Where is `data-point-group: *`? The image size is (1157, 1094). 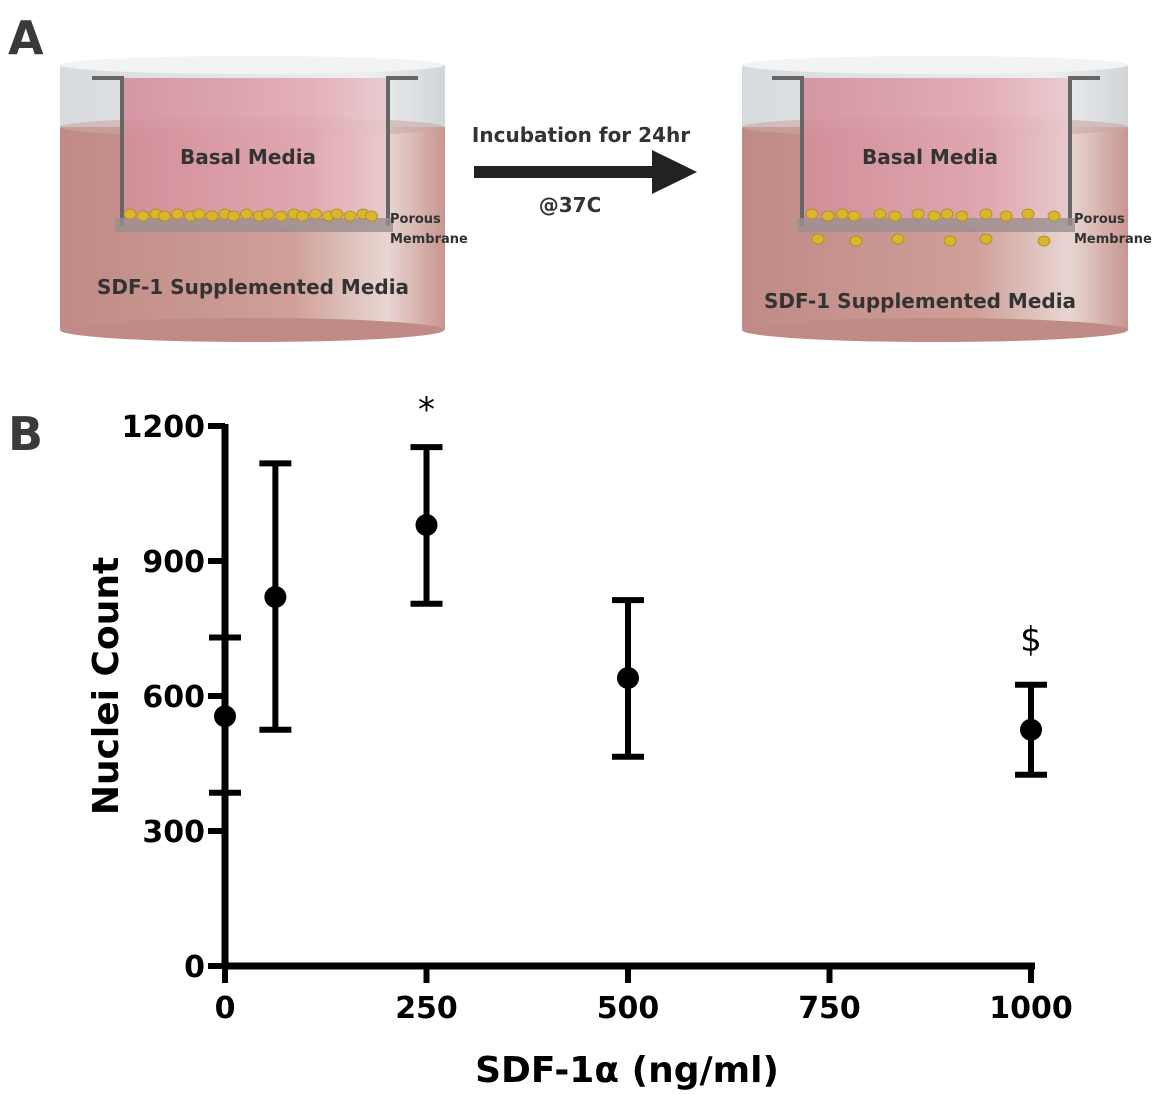
data-point-group: * is located at coordinates (426, 498).